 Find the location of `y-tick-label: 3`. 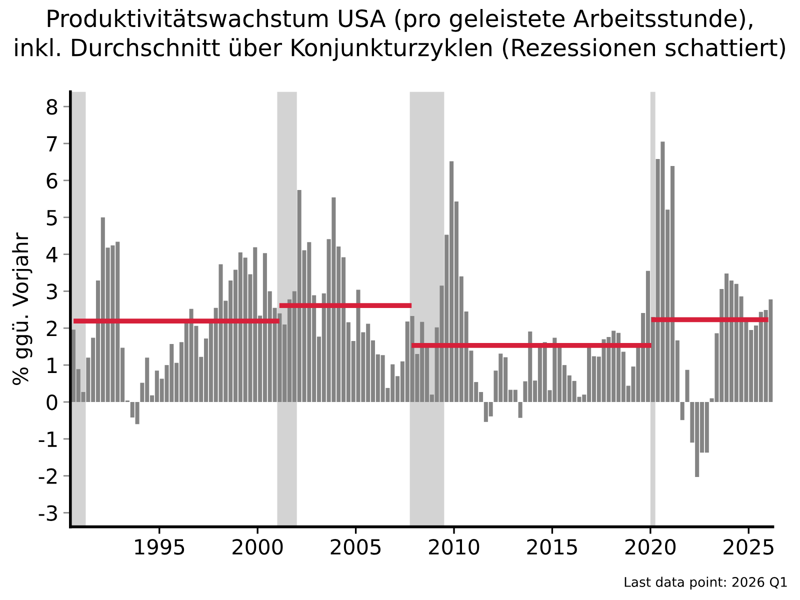

y-tick-label: 3 is located at coordinates (51, 292).